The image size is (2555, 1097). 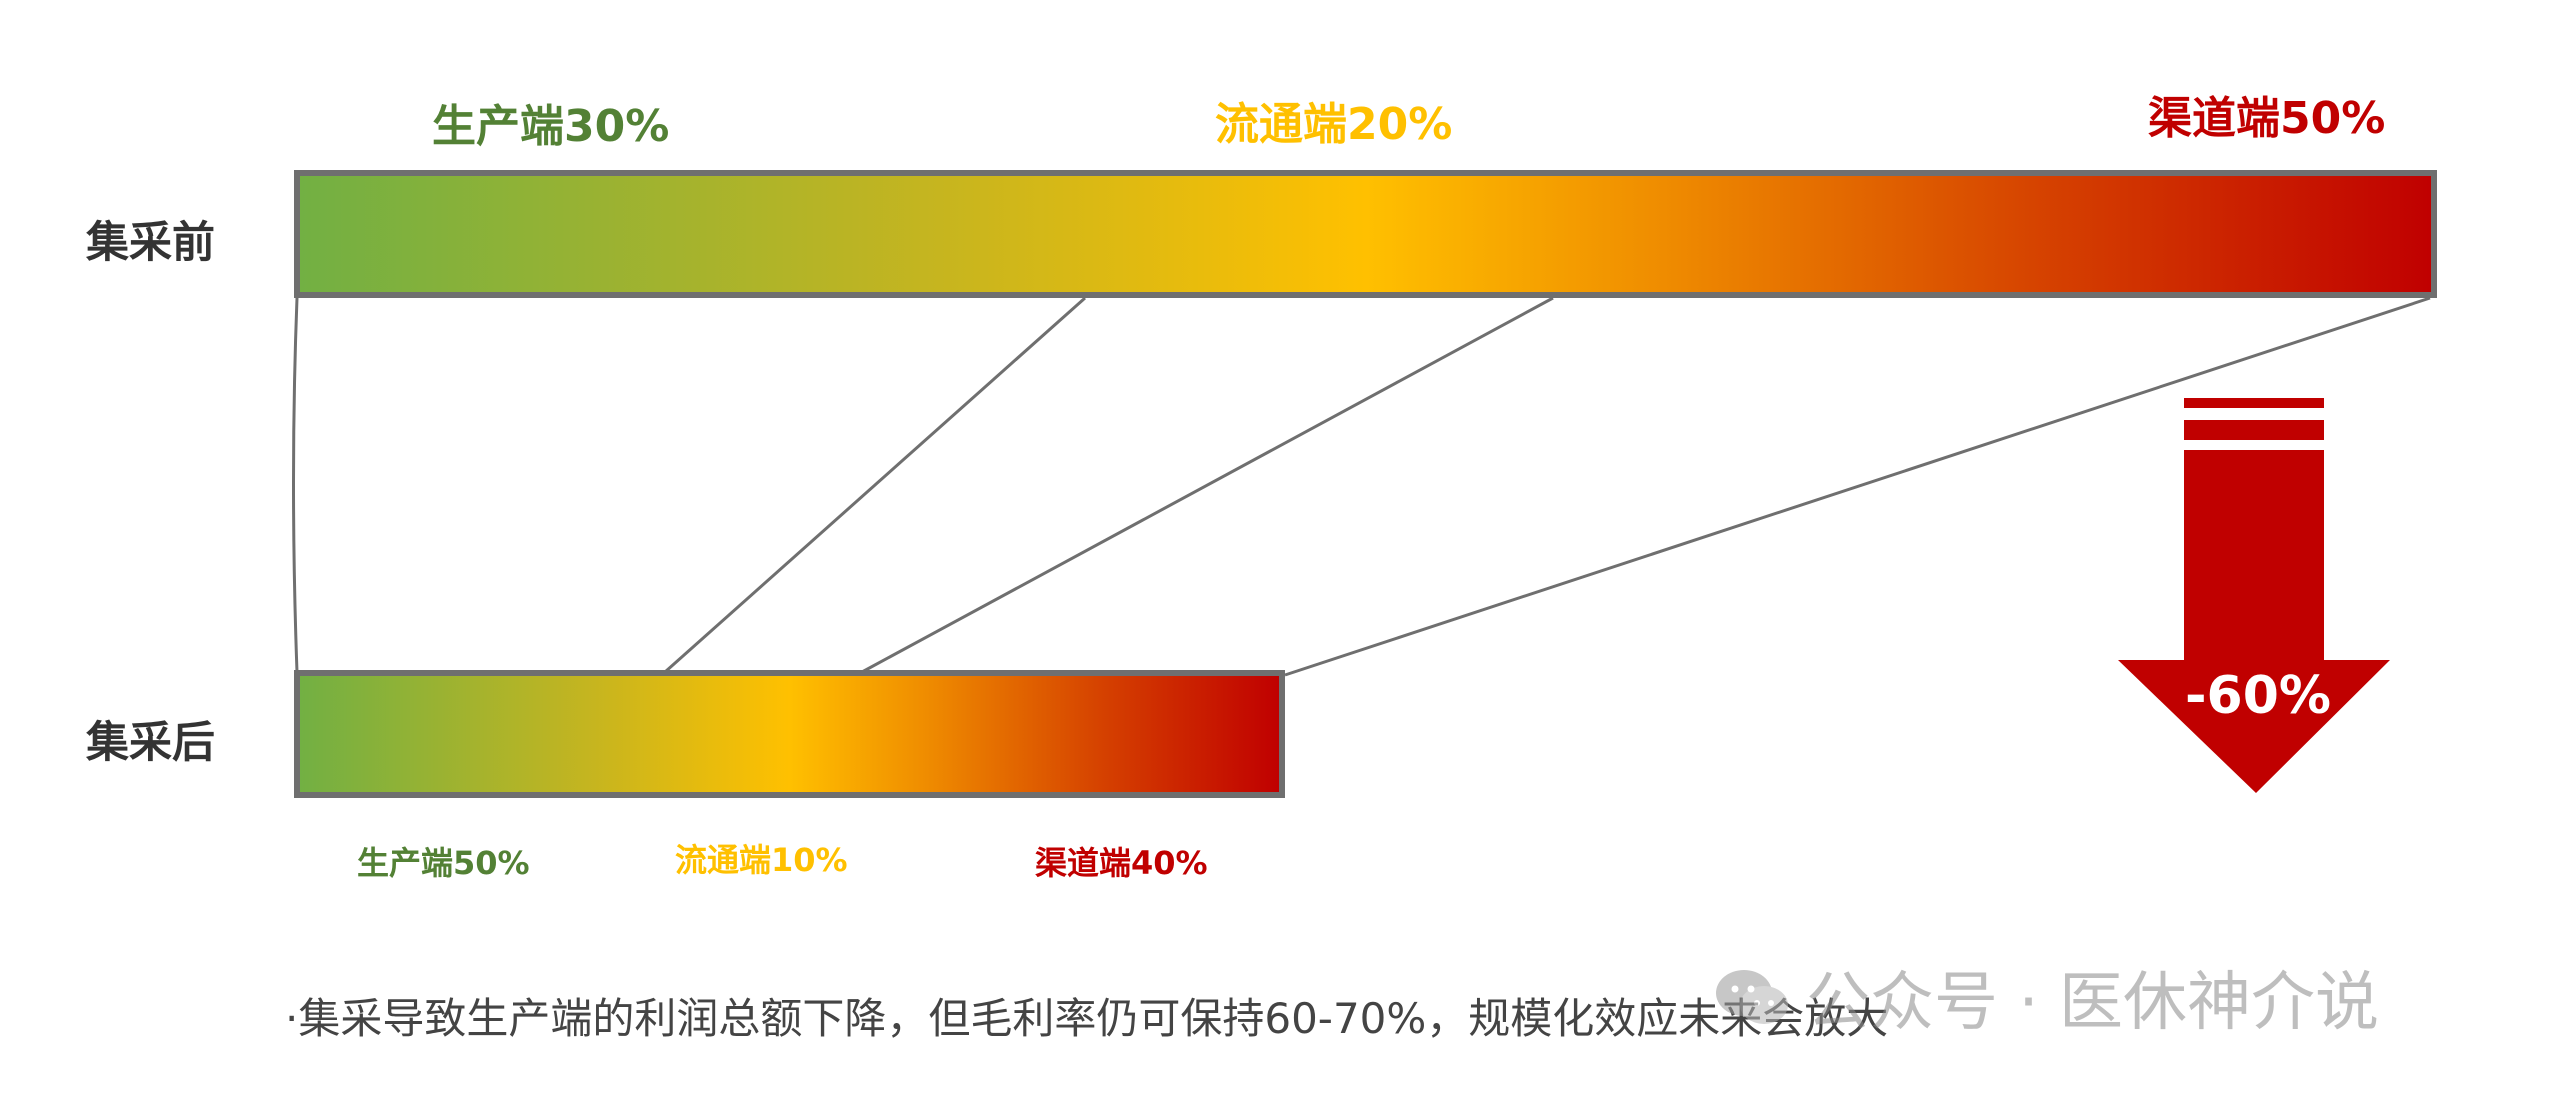 I want to click on label-after-distribution: 流通端10%, so click(x=761, y=860).